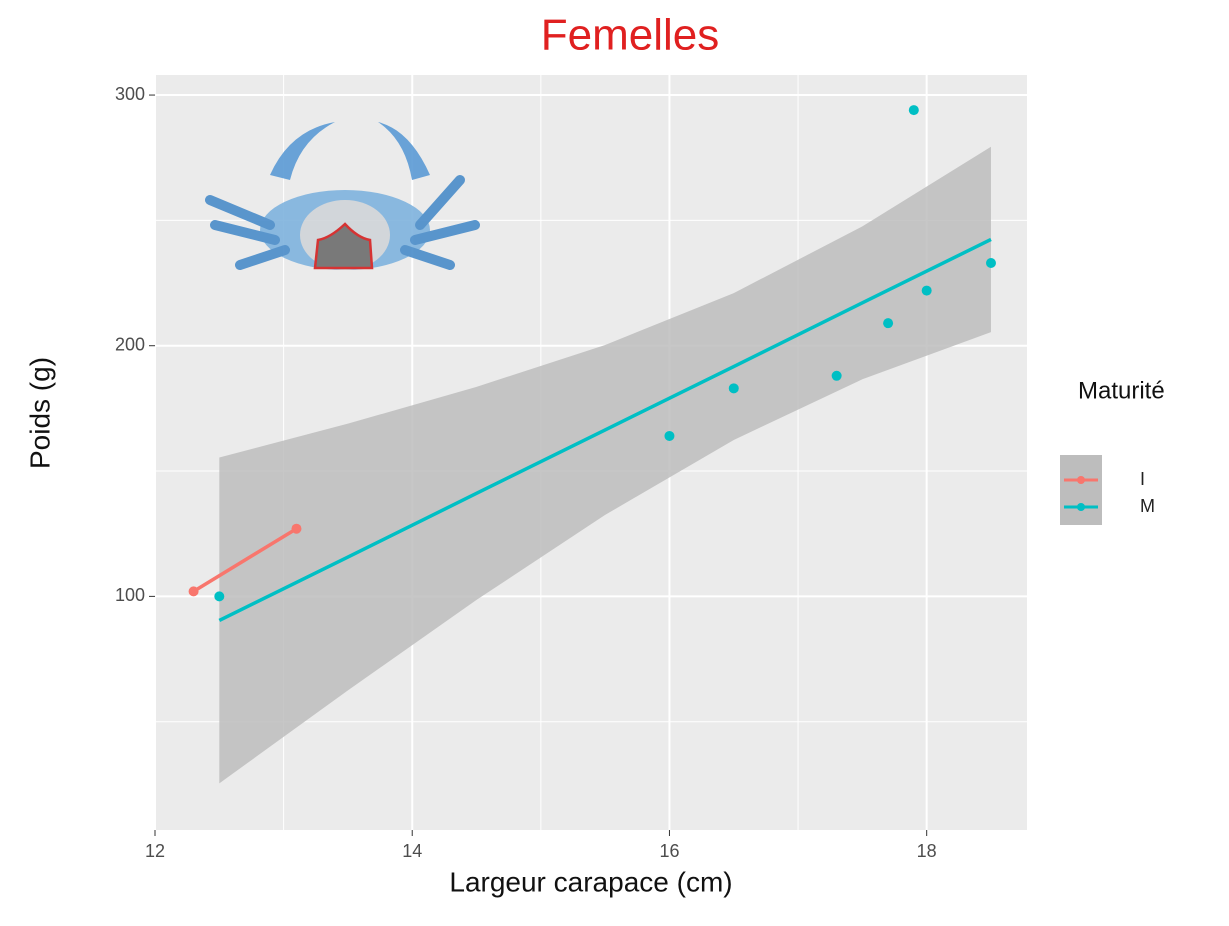 The width and height of the screenshot is (1229, 926). What do you see at coordinates (130, 94) in the screenshot?
I see `y-tick-label: 300` at bounding box center [130, 94].